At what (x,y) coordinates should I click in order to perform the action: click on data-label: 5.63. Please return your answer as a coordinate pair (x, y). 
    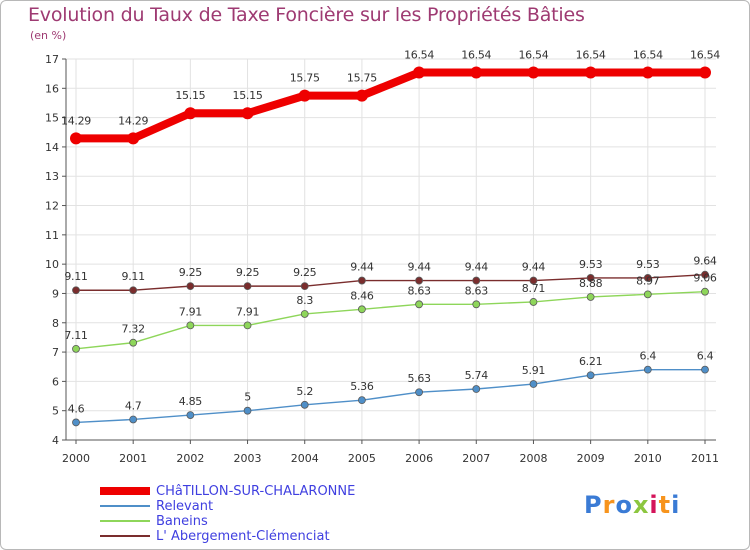
    Looking at the image, I should click on (419, 378).